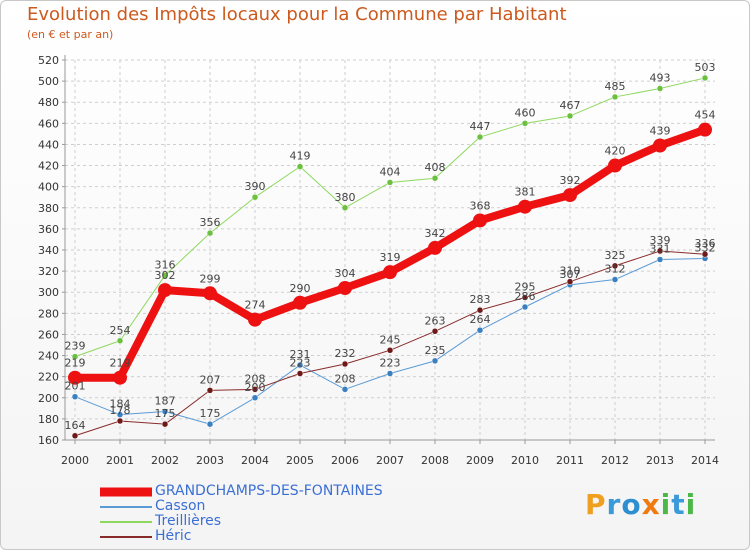 Image resolution: width=750 pixels, height=550 pixels. Describe the element at coordinates (435, 320) in the screenshot. I see `data-label-h-ric: 263` at that location.